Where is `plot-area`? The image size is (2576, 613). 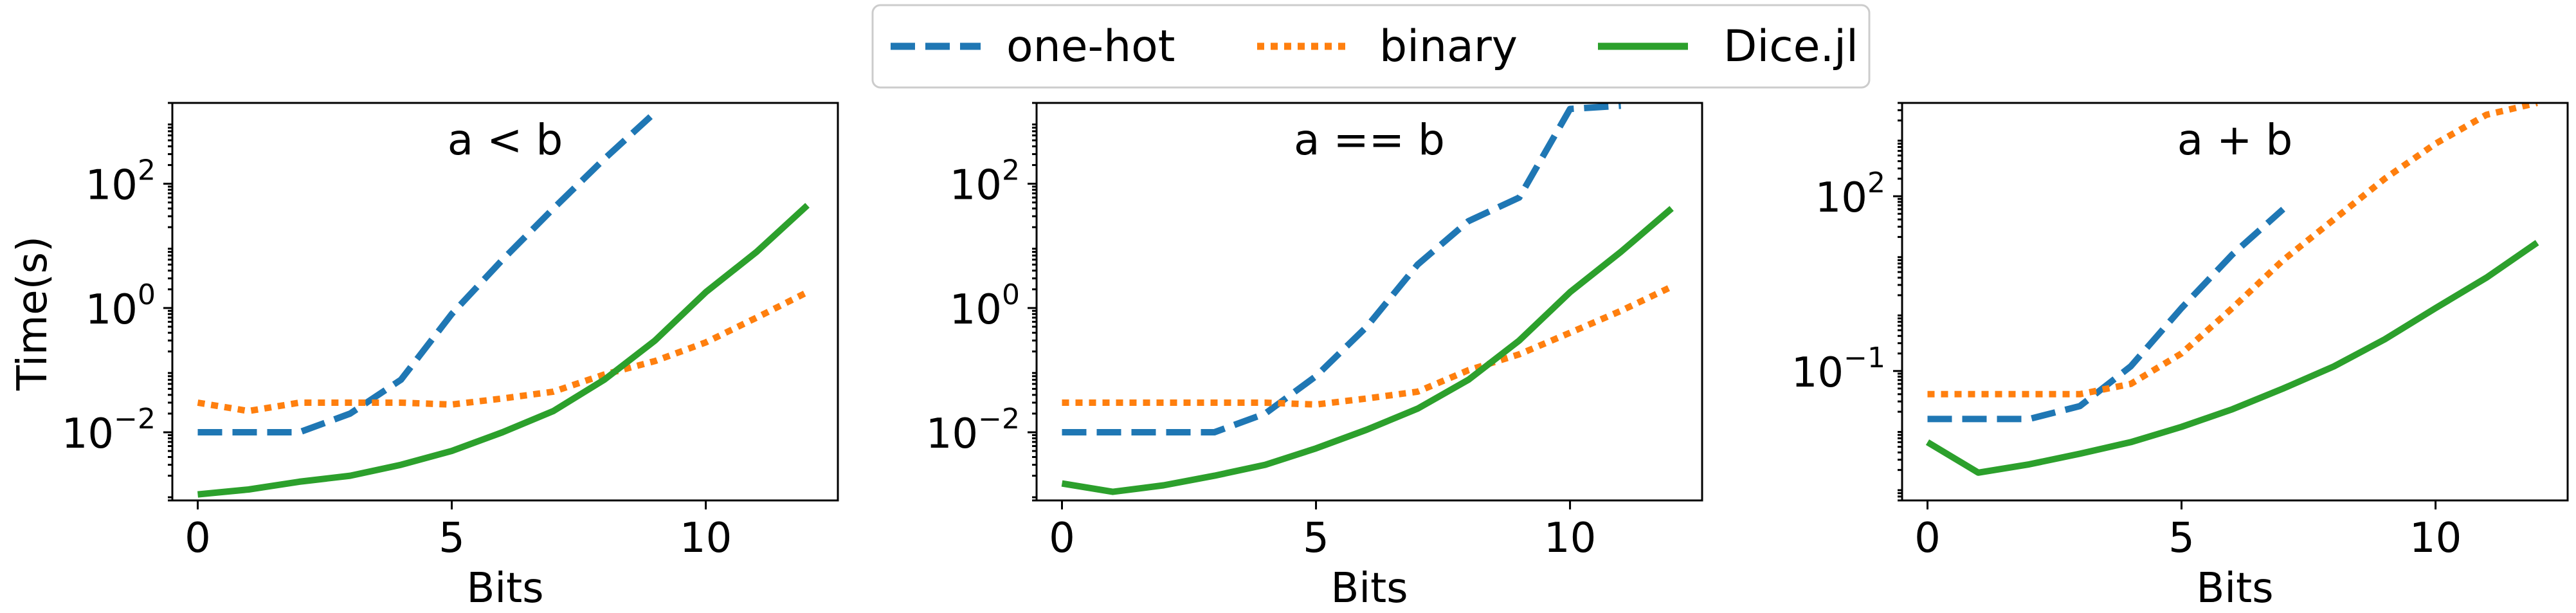
plot-area is located at coordinates (2232, 289).